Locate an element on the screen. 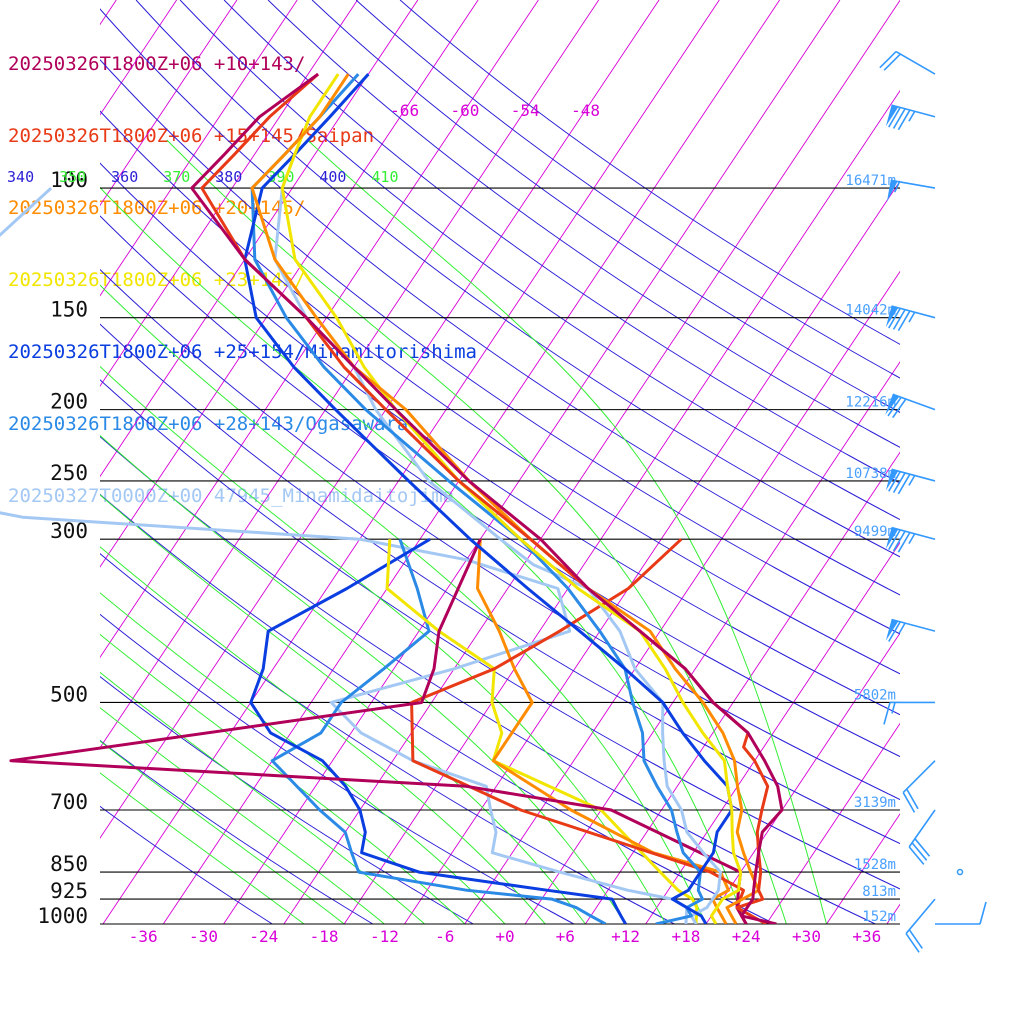 The image size is (1024, 1024). calm-circle is located at coordinates (960, 872).